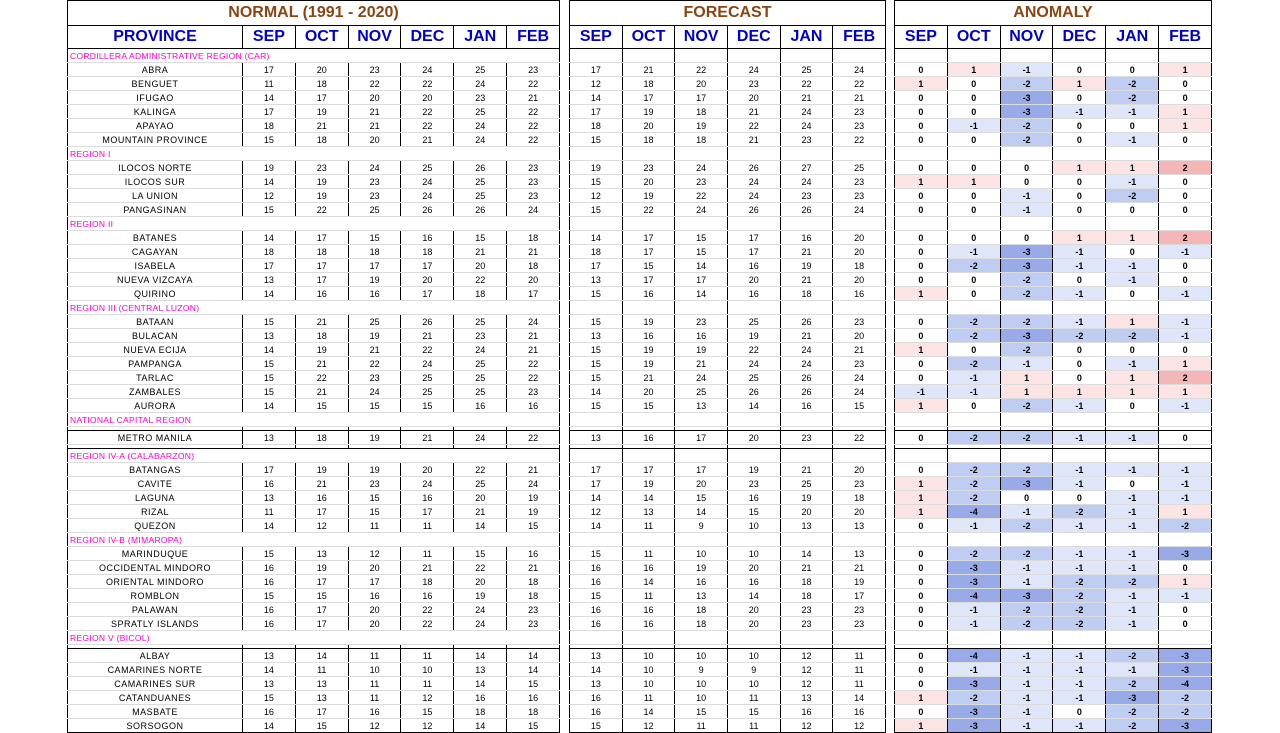 The height and width of the screenshot is (733, 1280). What do you see at coordinates (596, 483) in the screenshot?
I see `forecast-value-cell: 17` at bounding box center [596, 483].